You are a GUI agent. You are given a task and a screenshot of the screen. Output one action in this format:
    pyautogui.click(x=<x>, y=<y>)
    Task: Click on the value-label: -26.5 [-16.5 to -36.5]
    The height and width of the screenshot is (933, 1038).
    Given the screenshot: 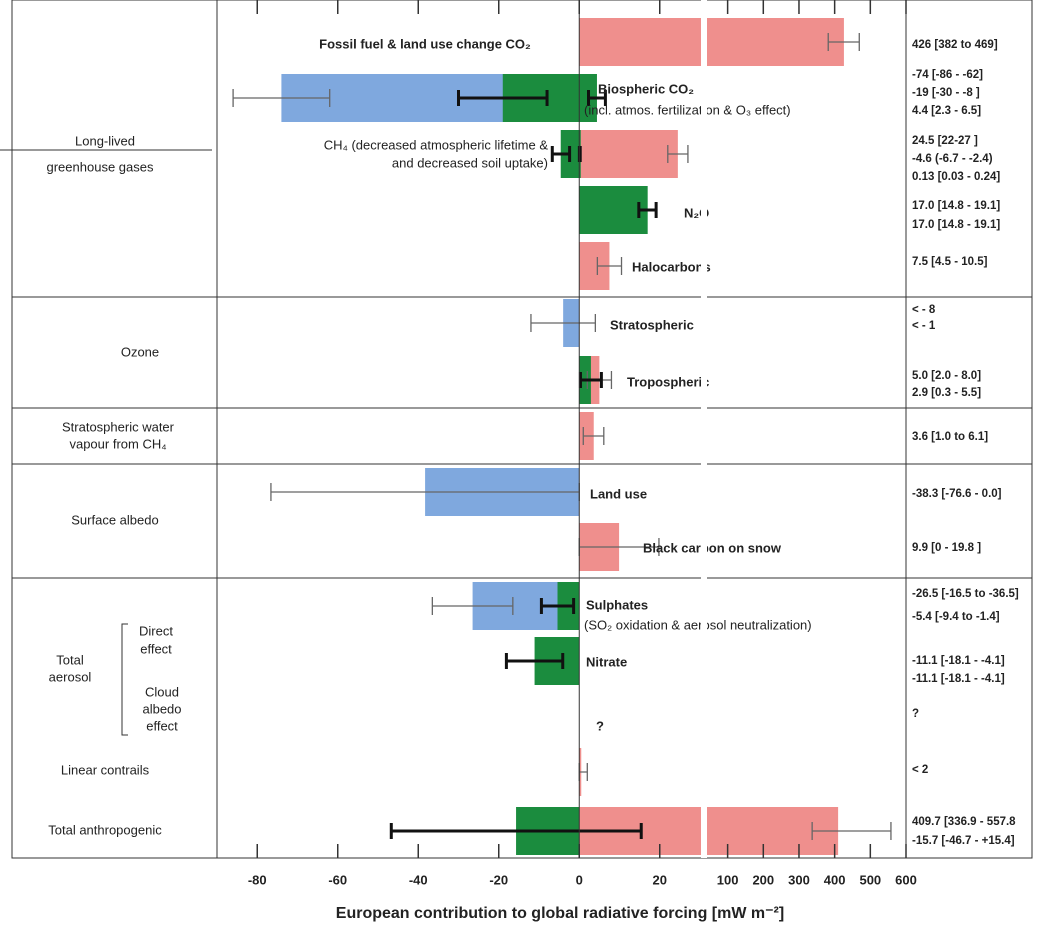 What is the action you would take?
    pyautogui.click(x=965, y=594)
    